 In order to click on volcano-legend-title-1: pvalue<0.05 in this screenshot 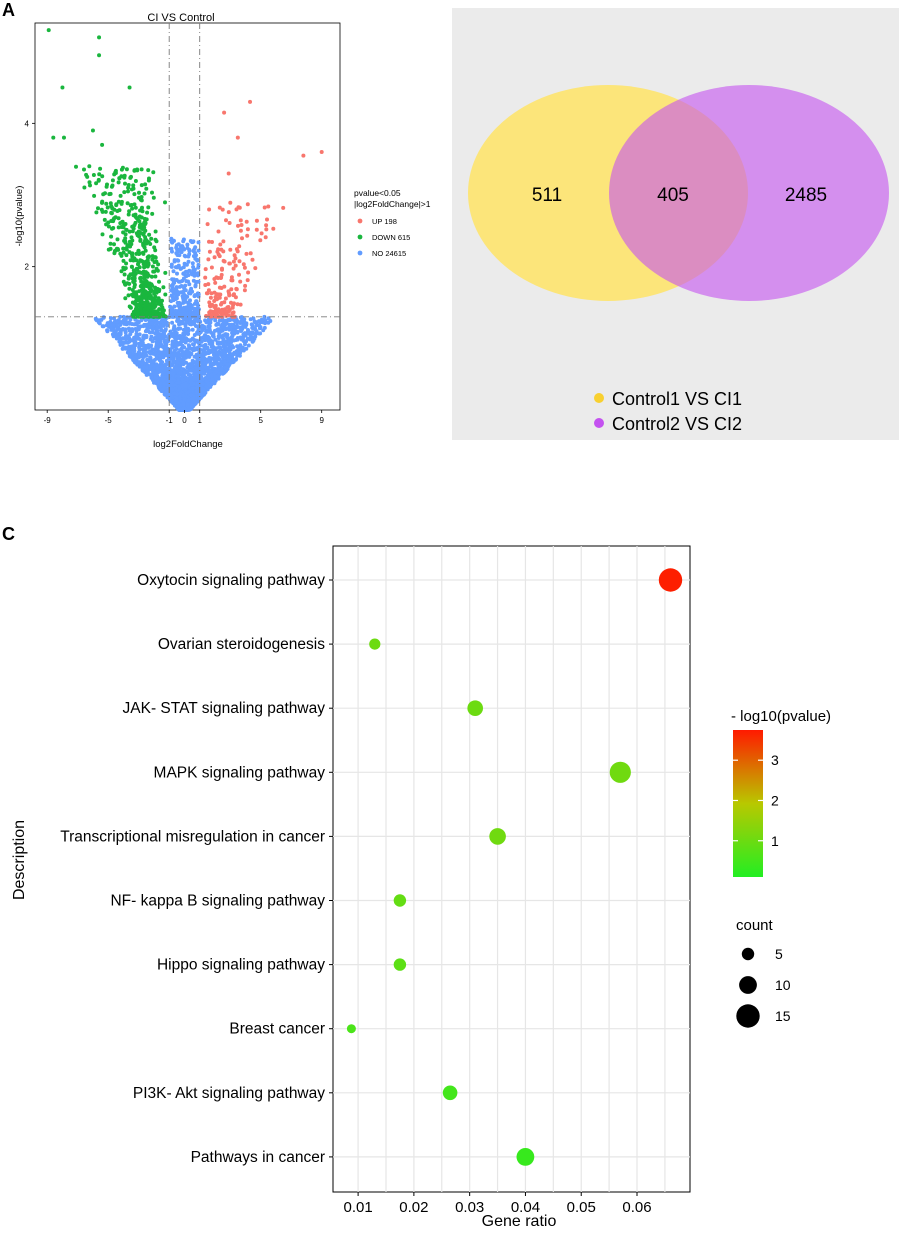, I will do `click(377, 193)`.